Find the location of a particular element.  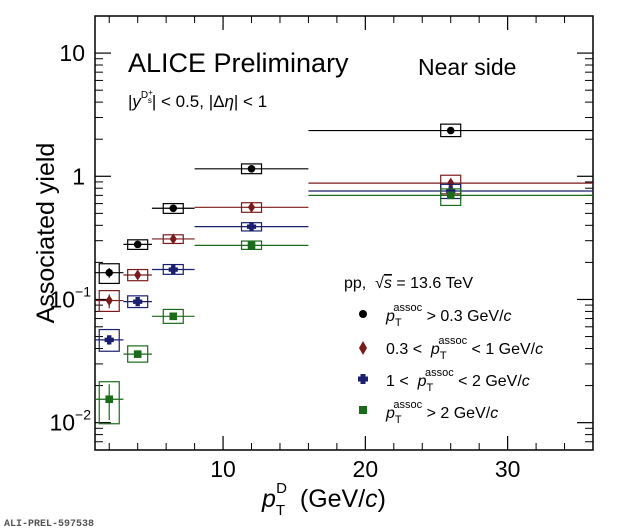

svg-text: pTD (GeV/c) is located at coordinates (323, 499).